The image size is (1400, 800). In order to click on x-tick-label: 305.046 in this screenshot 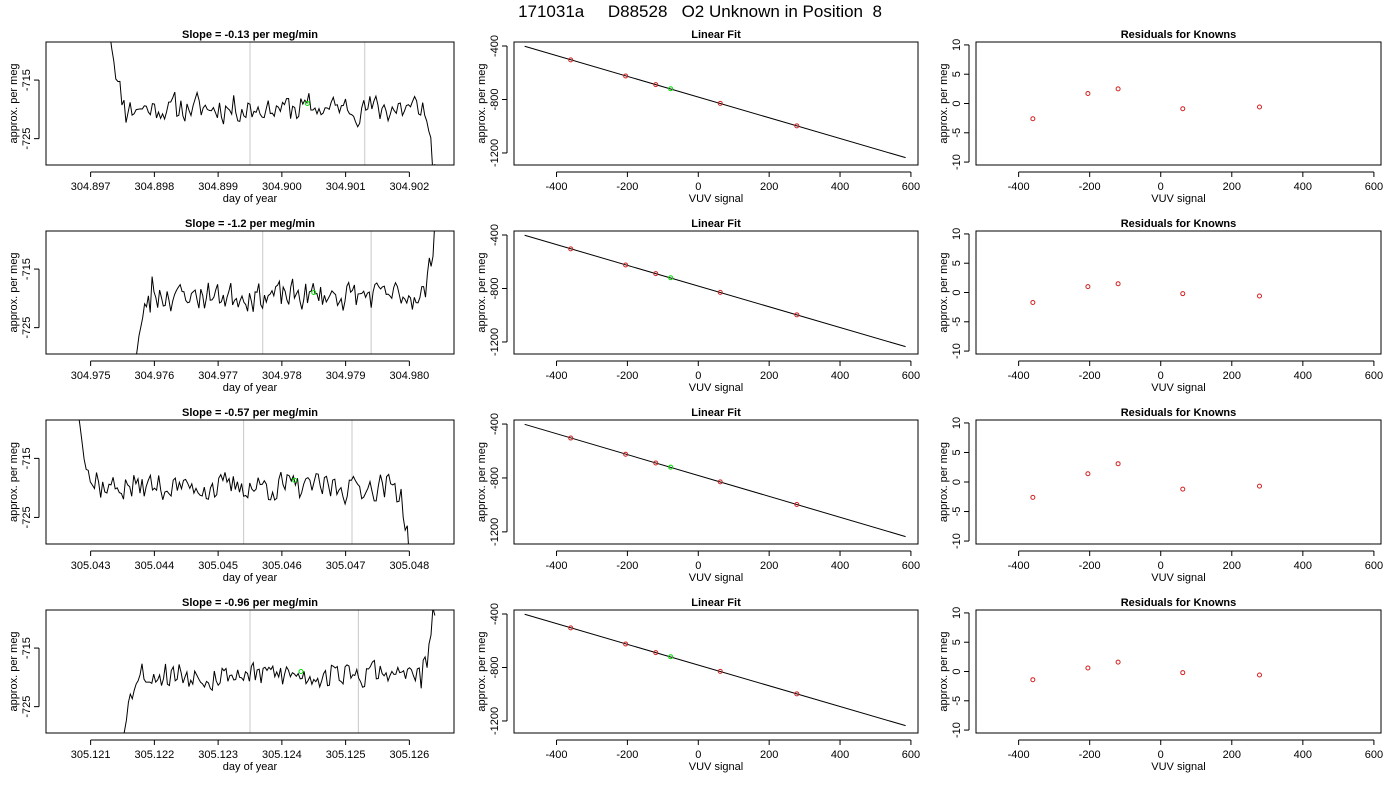, I will do `click(282, 566)`.